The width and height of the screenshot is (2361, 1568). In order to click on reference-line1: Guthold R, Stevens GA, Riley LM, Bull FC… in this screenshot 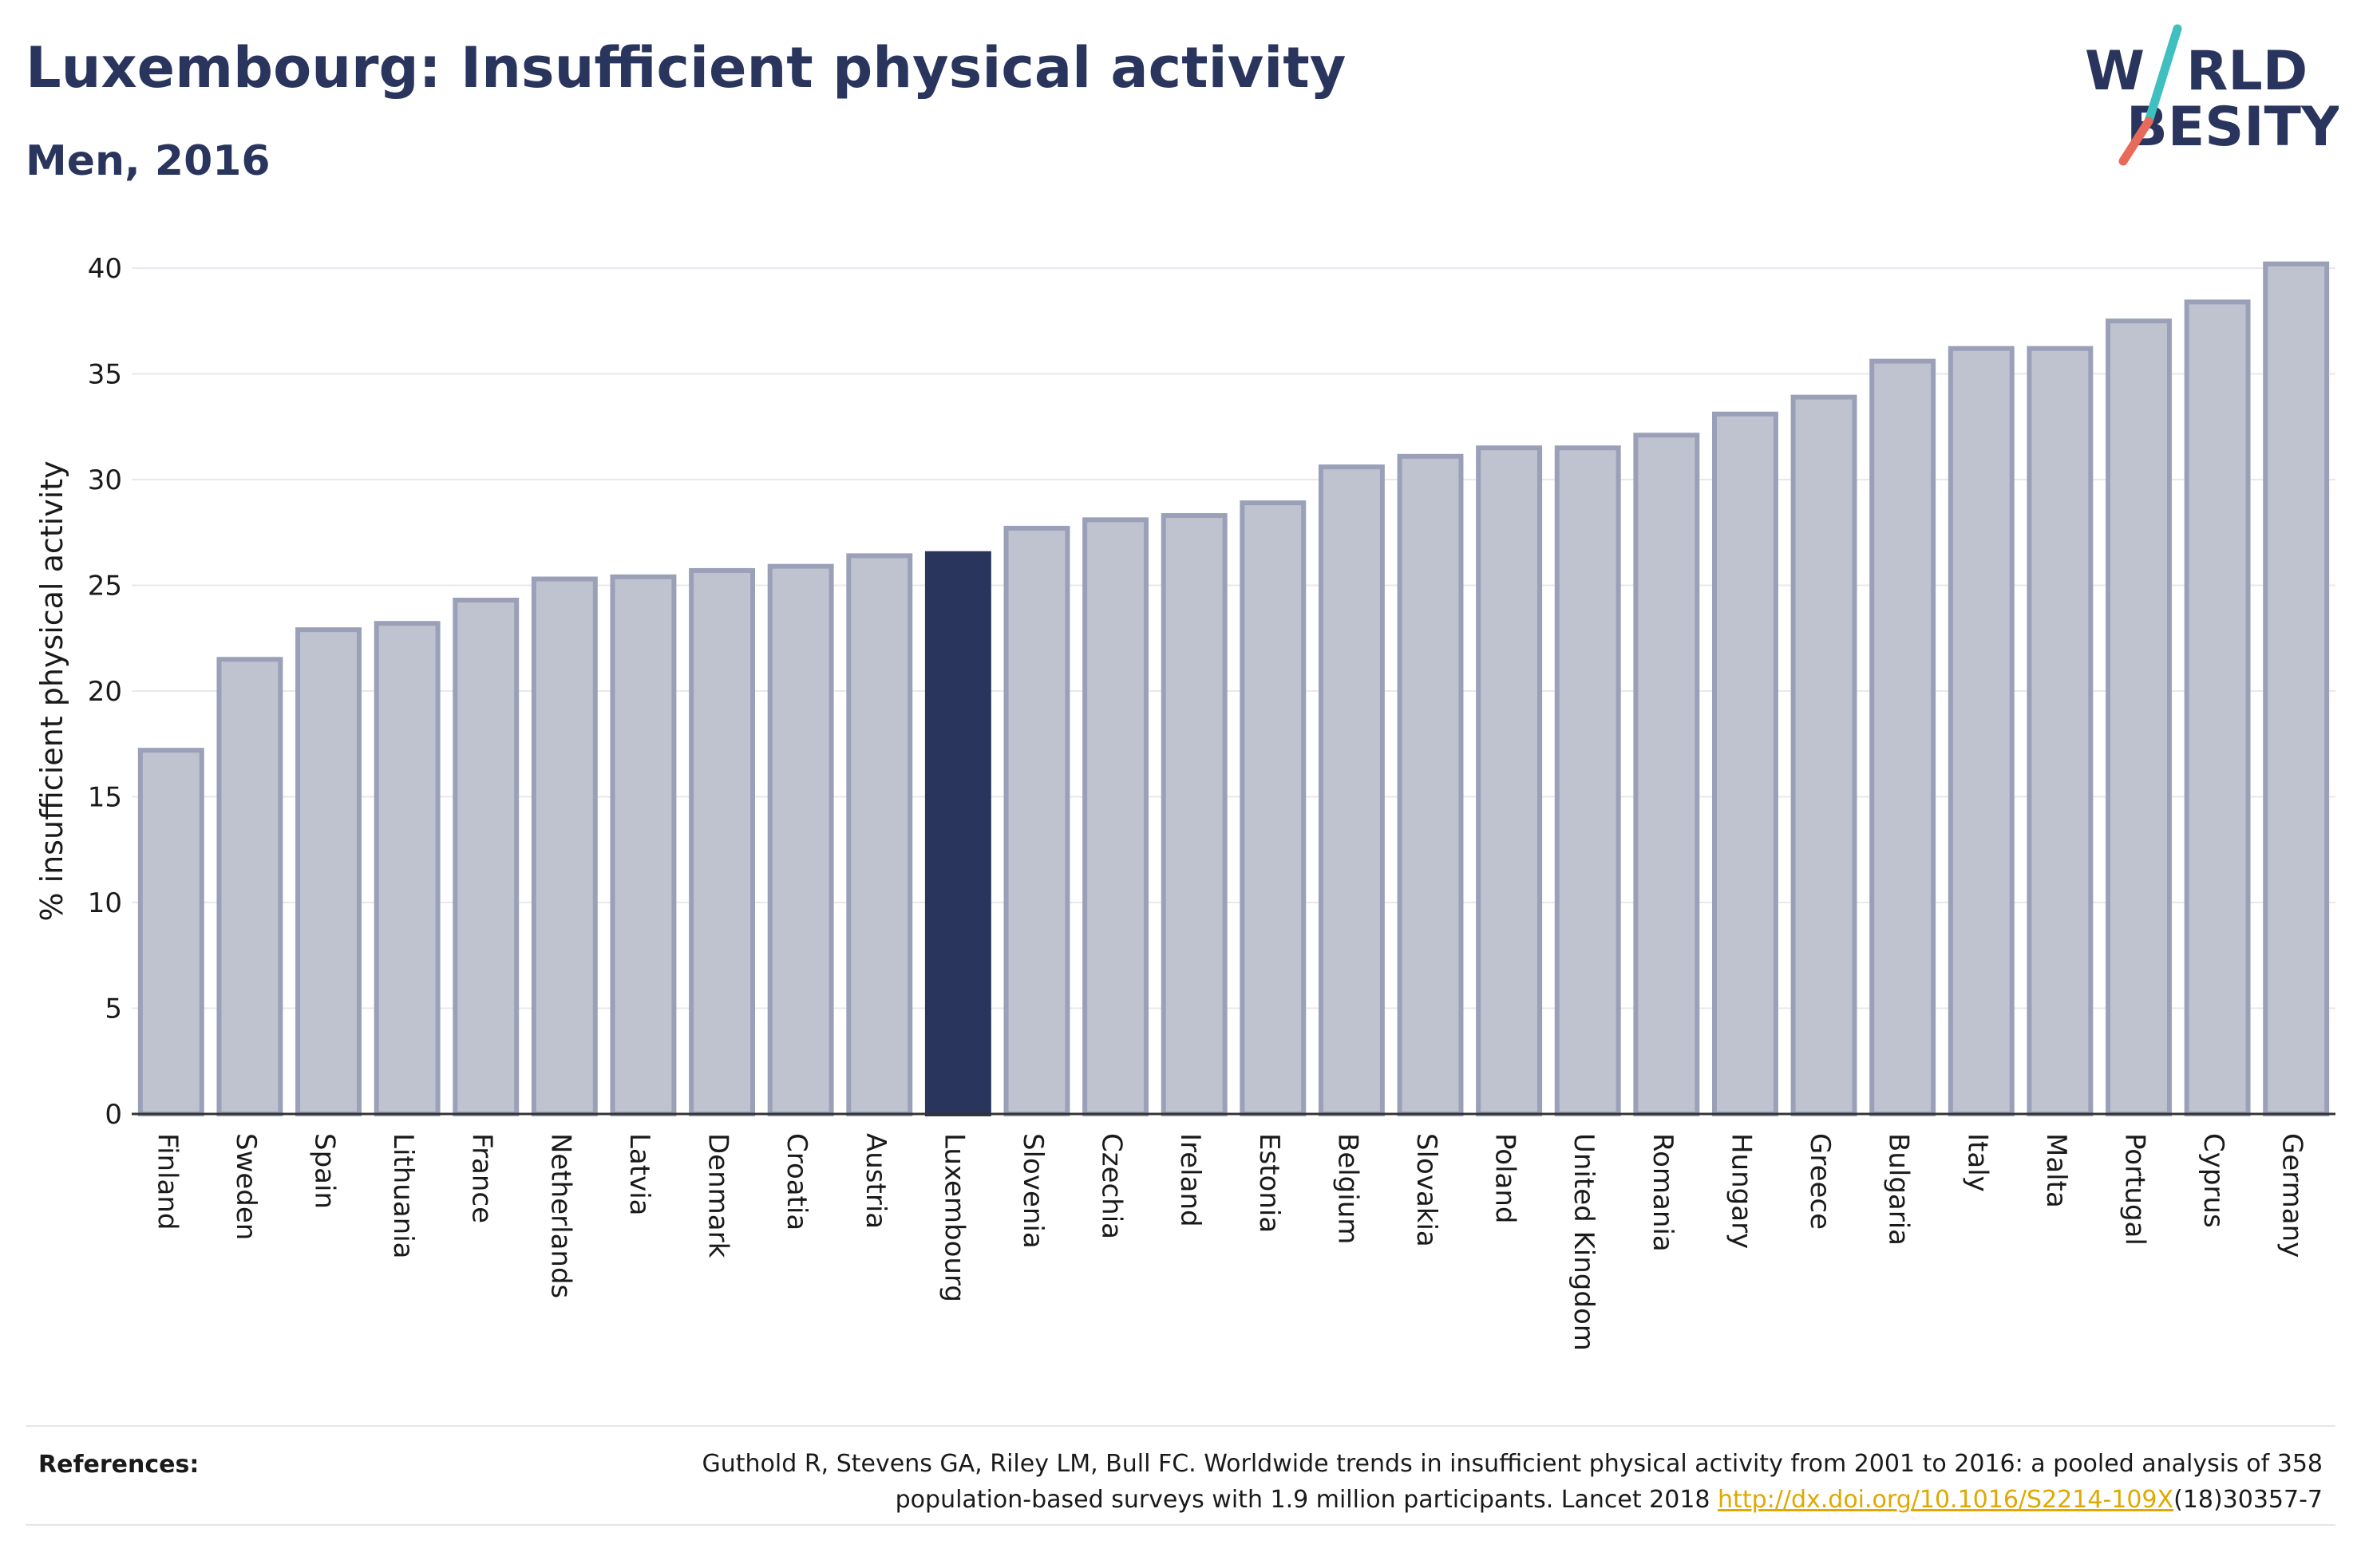, I will do `click(1512, 1464)`.